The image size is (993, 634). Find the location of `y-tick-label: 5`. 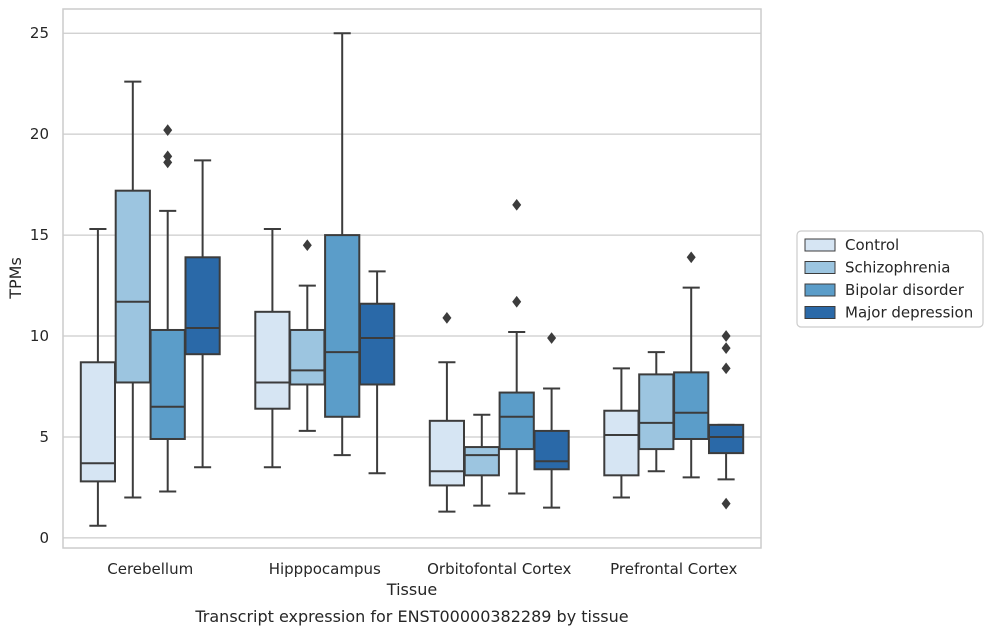

y-tick-label: 5 is located at coordinates (44, 437).